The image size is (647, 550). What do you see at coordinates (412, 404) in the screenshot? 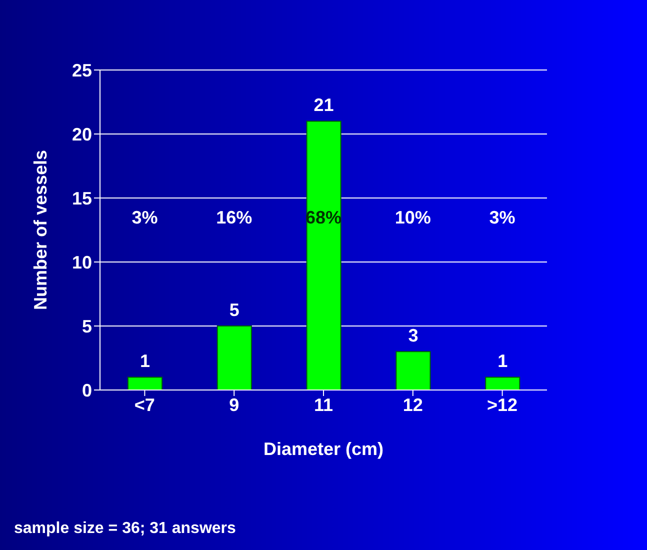
I see `x-tick-label: 12` at bounding box center [412, 404].